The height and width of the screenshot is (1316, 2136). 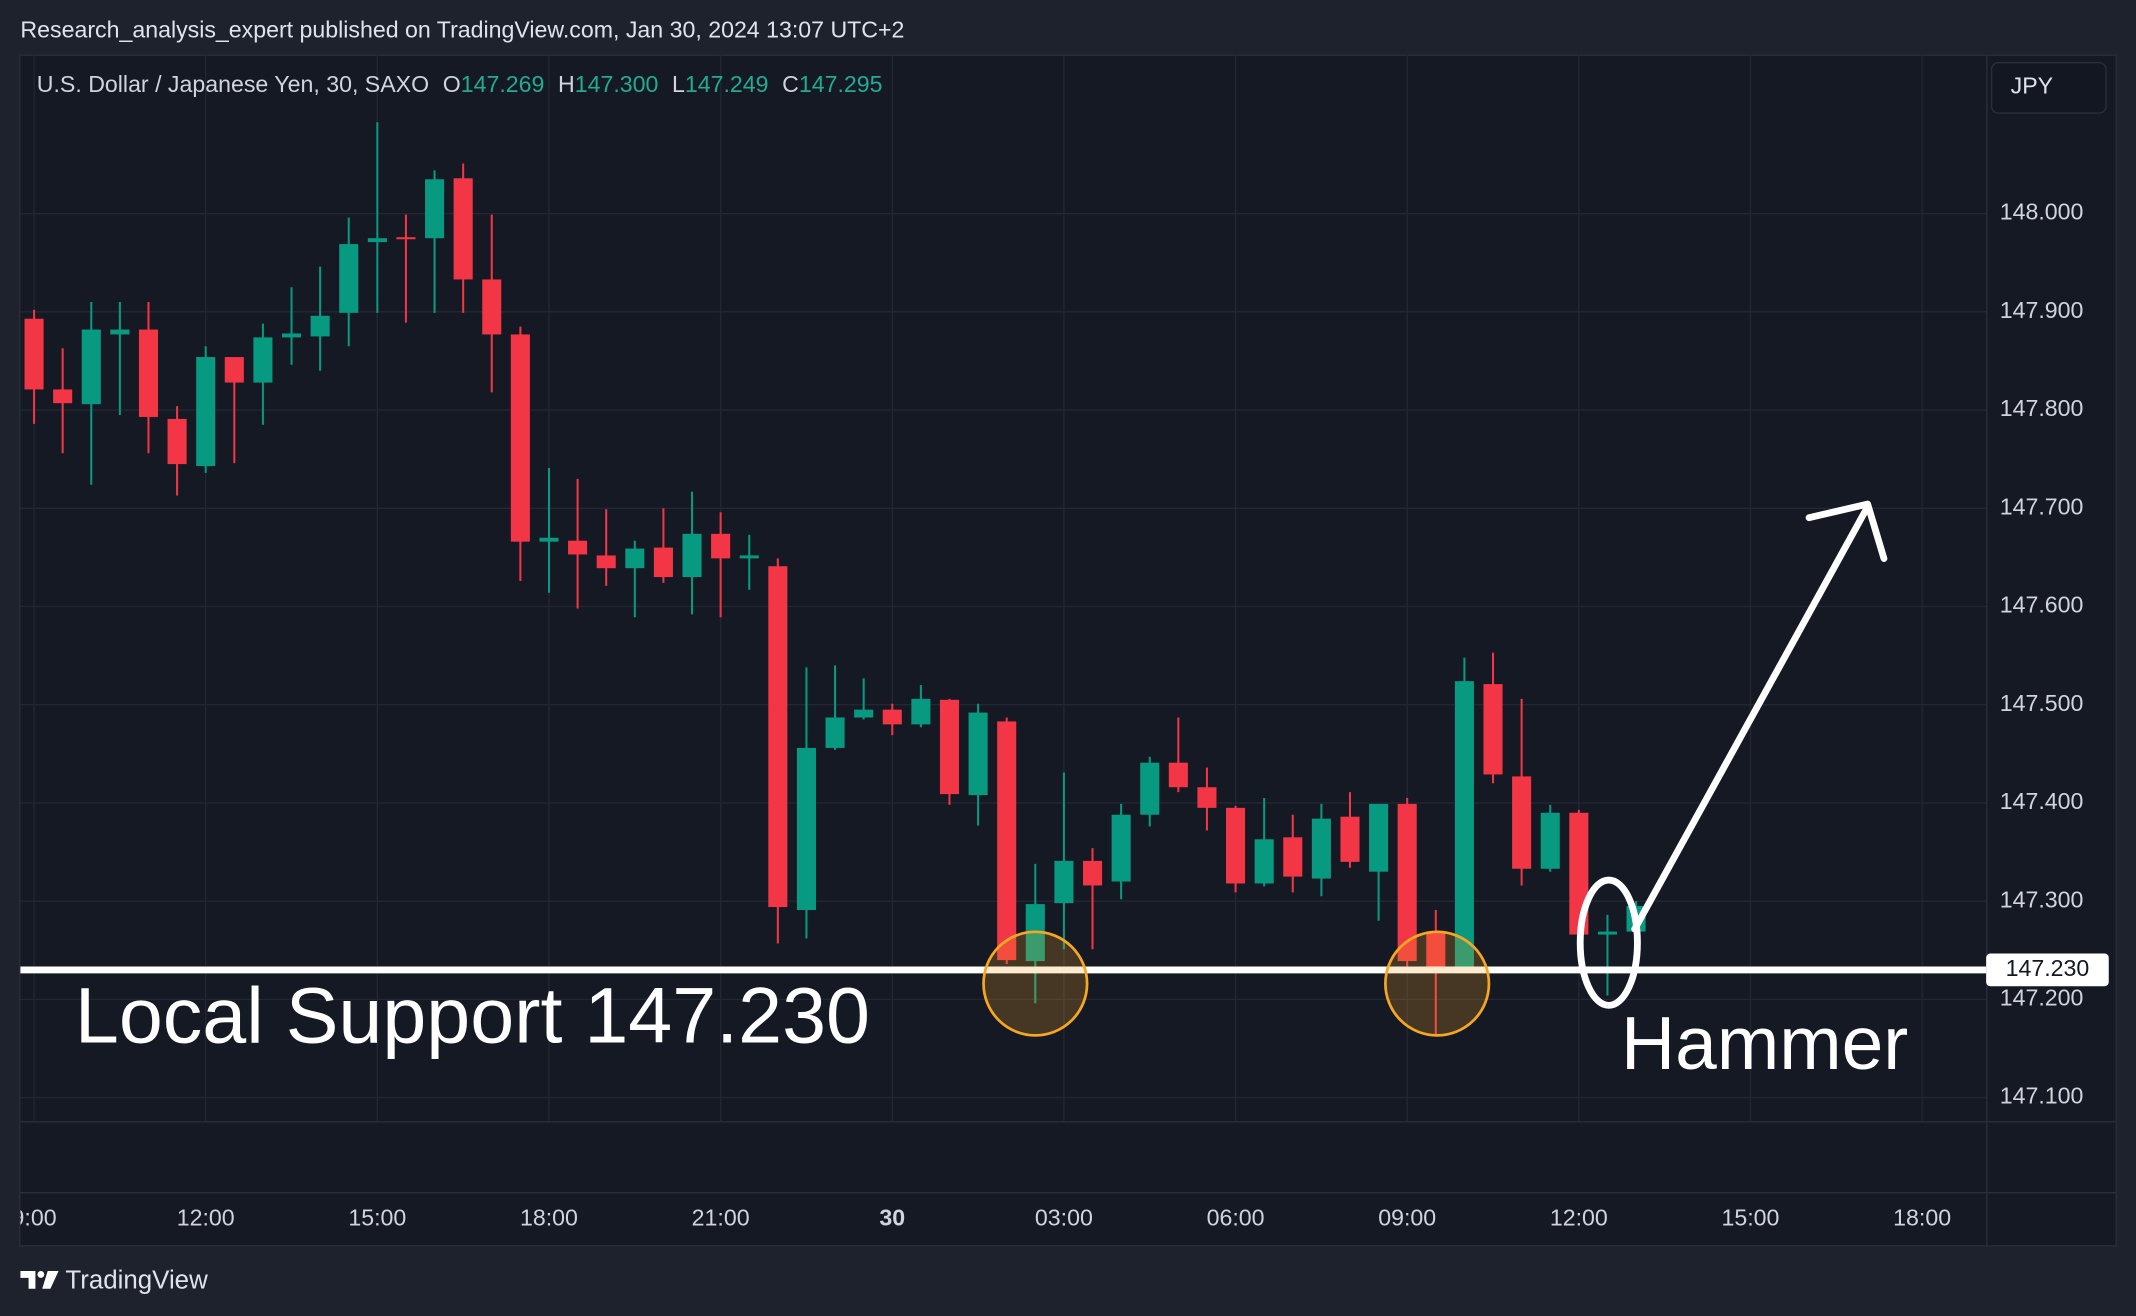 What do you see at coordinates (2042, 997) in the screenshot?
I see `y-tick-label: 147.200` at bounding box center [2042, 997].